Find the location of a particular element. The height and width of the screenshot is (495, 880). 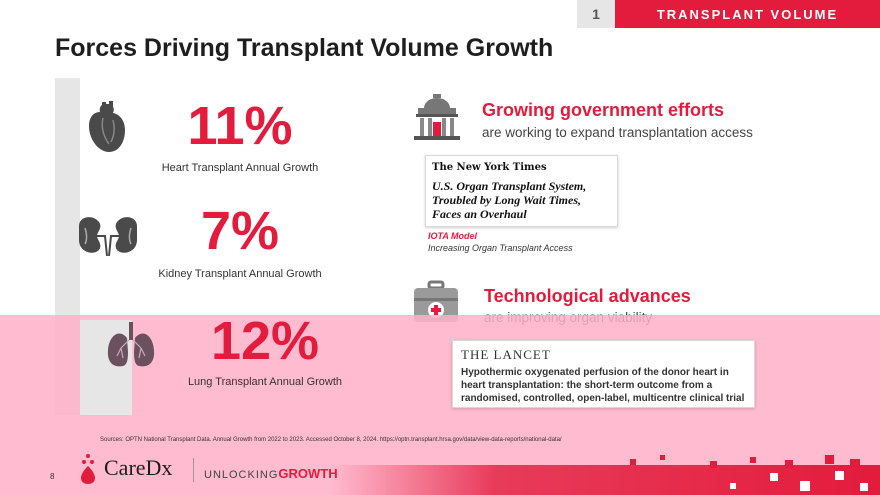

section-number: 1 is located at coordinates (596, 14).